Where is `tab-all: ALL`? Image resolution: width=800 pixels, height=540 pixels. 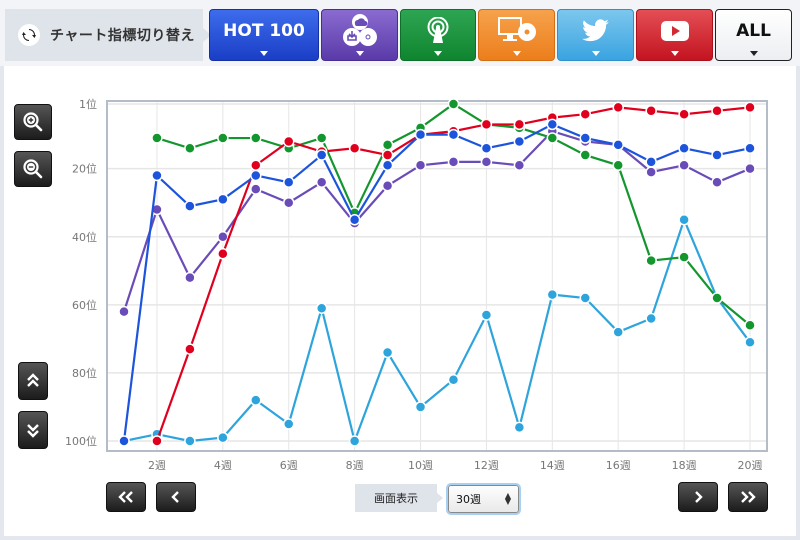 tab-all: ALL is located at coordinates (753, 35).